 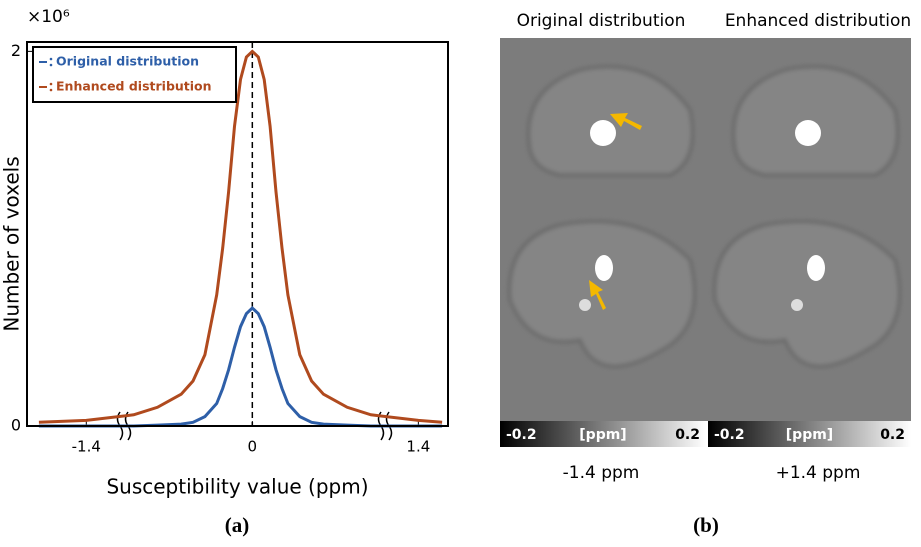 What do you see at coordinates (12, 243) in the screenshot?
I see `y-axis-label: Number of voxels` at bounding box center [12, 243].